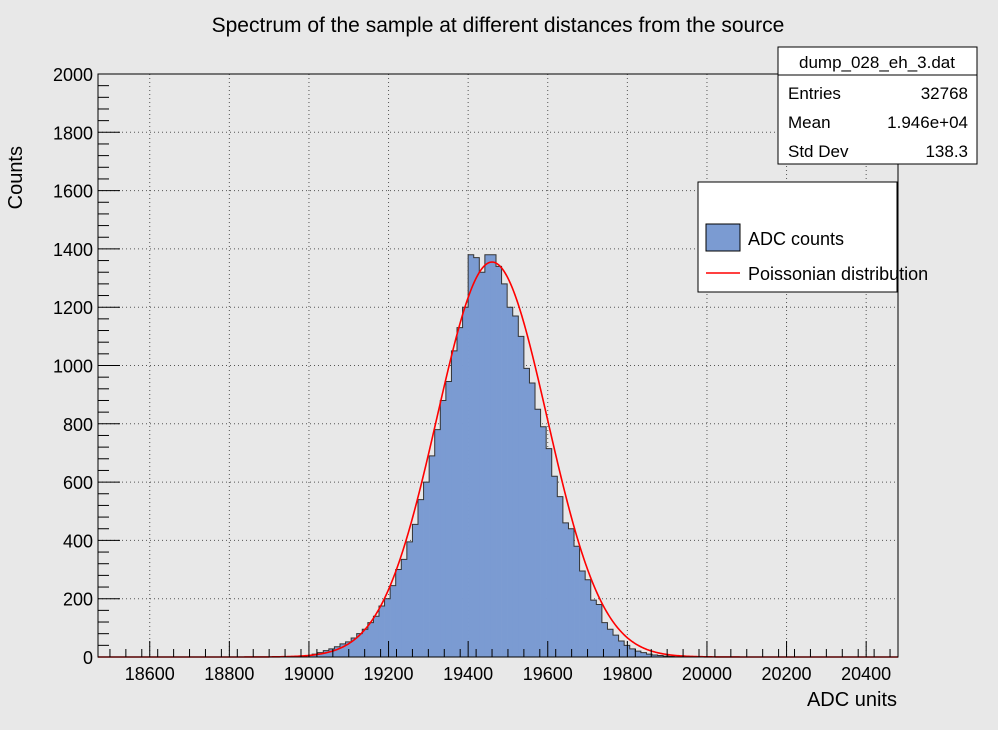 The image size is (998, 730). I want to click on x-axis-label: ADC units, so click(852, 700).